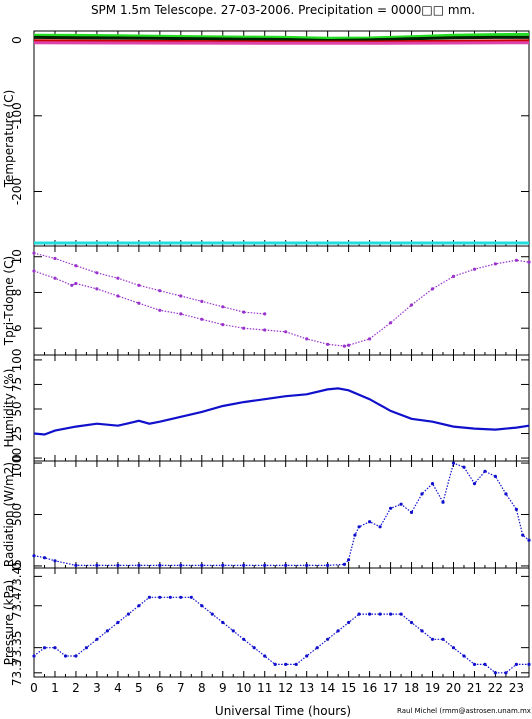 This screenshot has height=719, width=532. I want to click on x-tick-label: 4, so click(118, 688).